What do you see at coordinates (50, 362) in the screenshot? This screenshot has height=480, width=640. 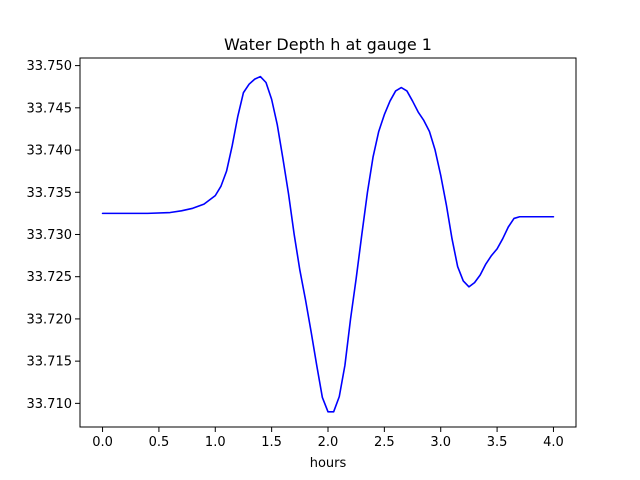 I see `y-tick-label: 33.715` at bounding box center [50, 362].